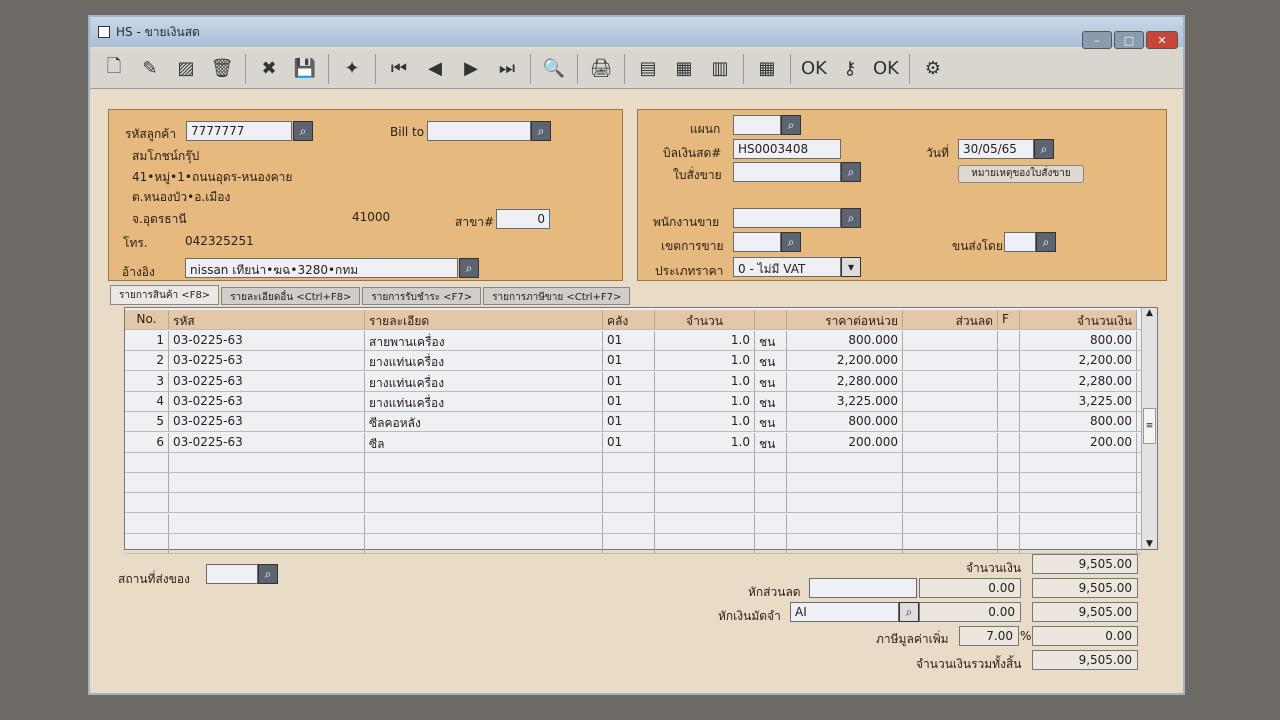 The height and width of the screenshot is (720, 1280). Describe the element at coordinates (232, 574) in the screenshot. I see `ship-to-input` at that location.